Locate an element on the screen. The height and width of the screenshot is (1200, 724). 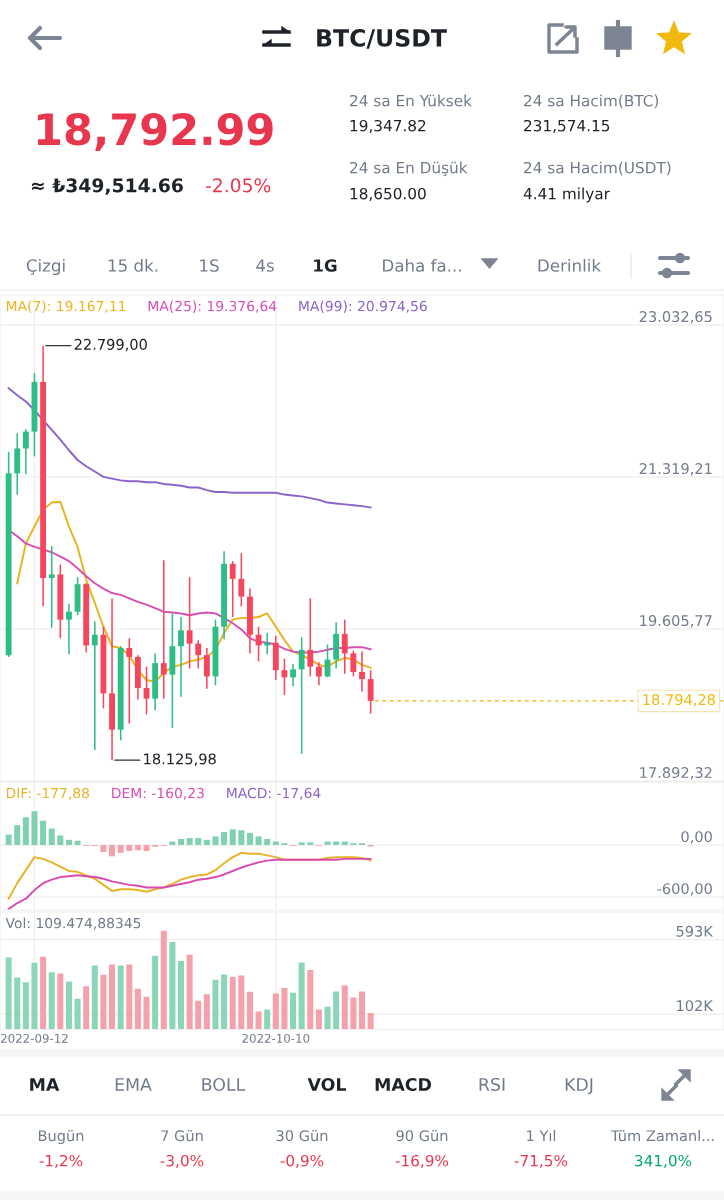
y-tick-label: 102K is located at coordinates (695, 1006).